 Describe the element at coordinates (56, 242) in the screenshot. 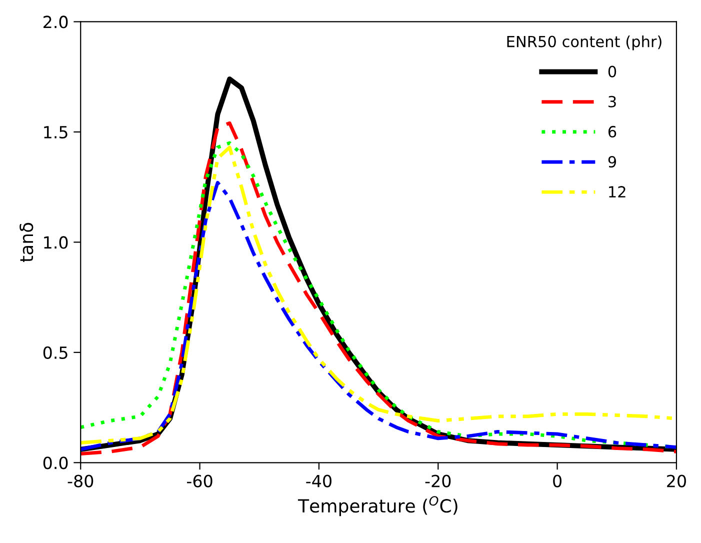

I see `y-tick-label: 1.0` at that location.